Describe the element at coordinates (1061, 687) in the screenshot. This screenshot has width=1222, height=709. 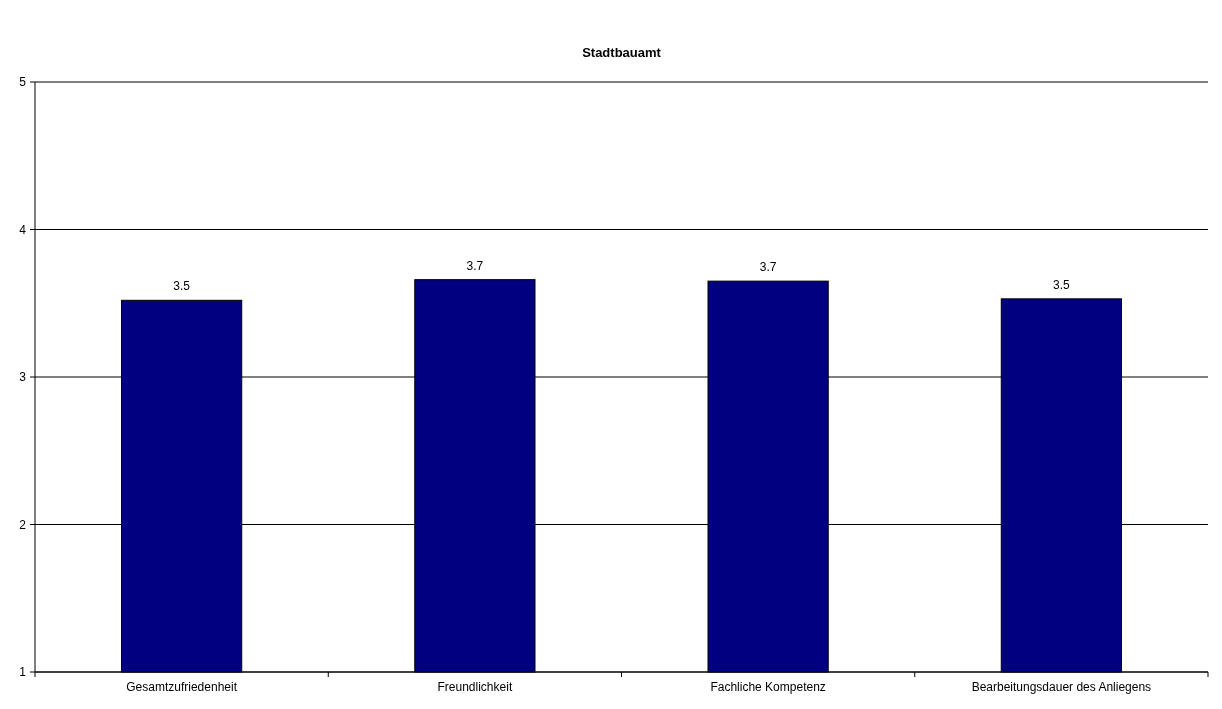
I see `x-tick-label: Bearbeitungsdauer des Anliegens` at that location.